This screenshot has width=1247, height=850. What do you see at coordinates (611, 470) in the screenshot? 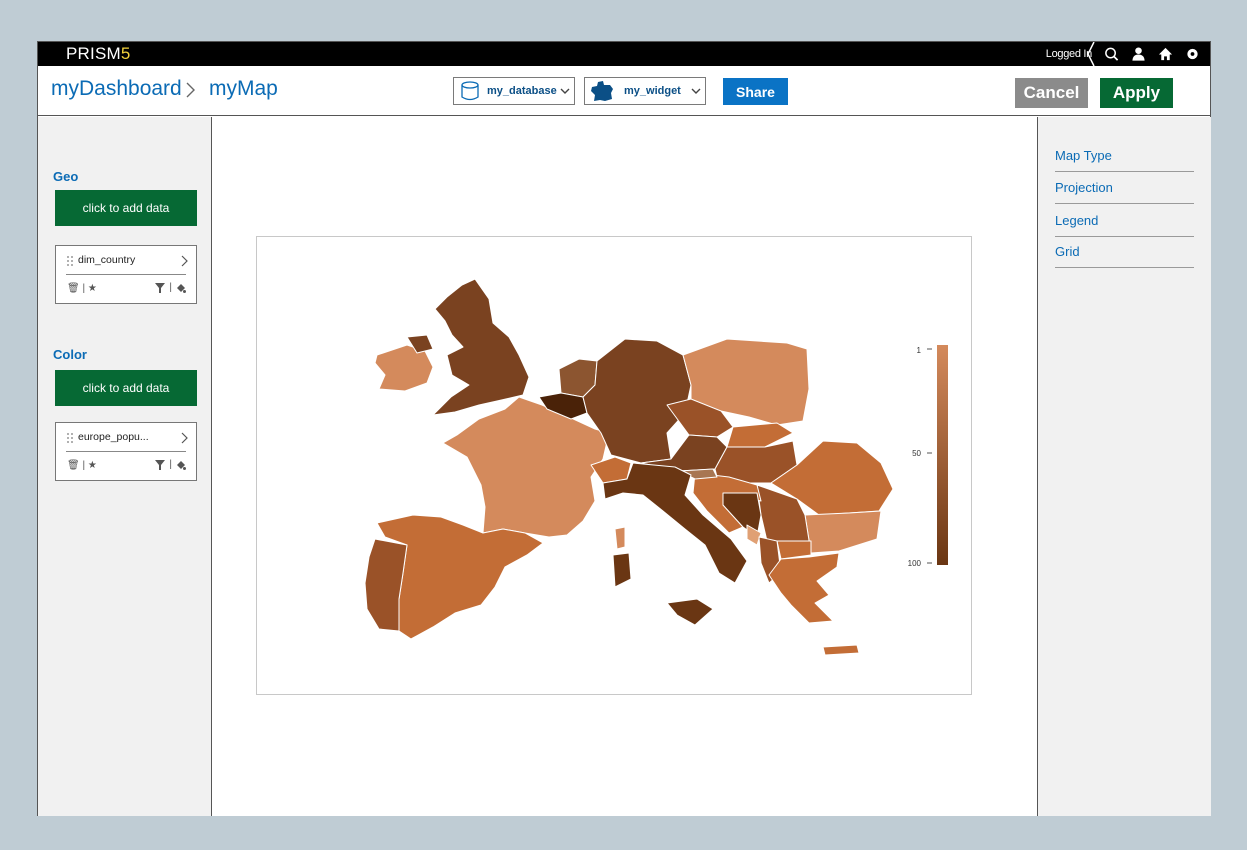
I see `country-switzerland` at bounding box center [611, 470].